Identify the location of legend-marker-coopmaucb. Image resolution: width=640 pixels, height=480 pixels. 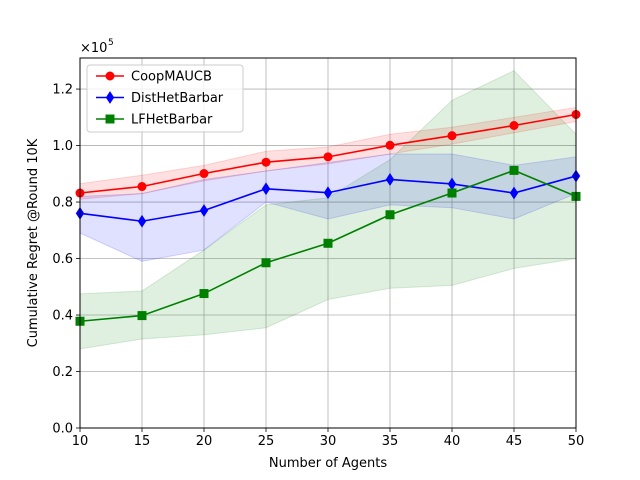
(110, 76).